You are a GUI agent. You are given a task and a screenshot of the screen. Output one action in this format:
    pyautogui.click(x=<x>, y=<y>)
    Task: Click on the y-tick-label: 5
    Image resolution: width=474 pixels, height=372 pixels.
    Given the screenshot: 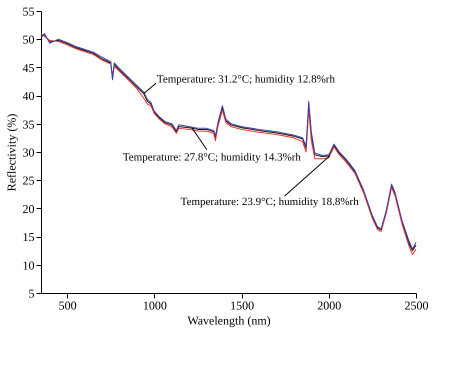 What is the action you would take?
    pyautogui.click(x=31, y=293)
    